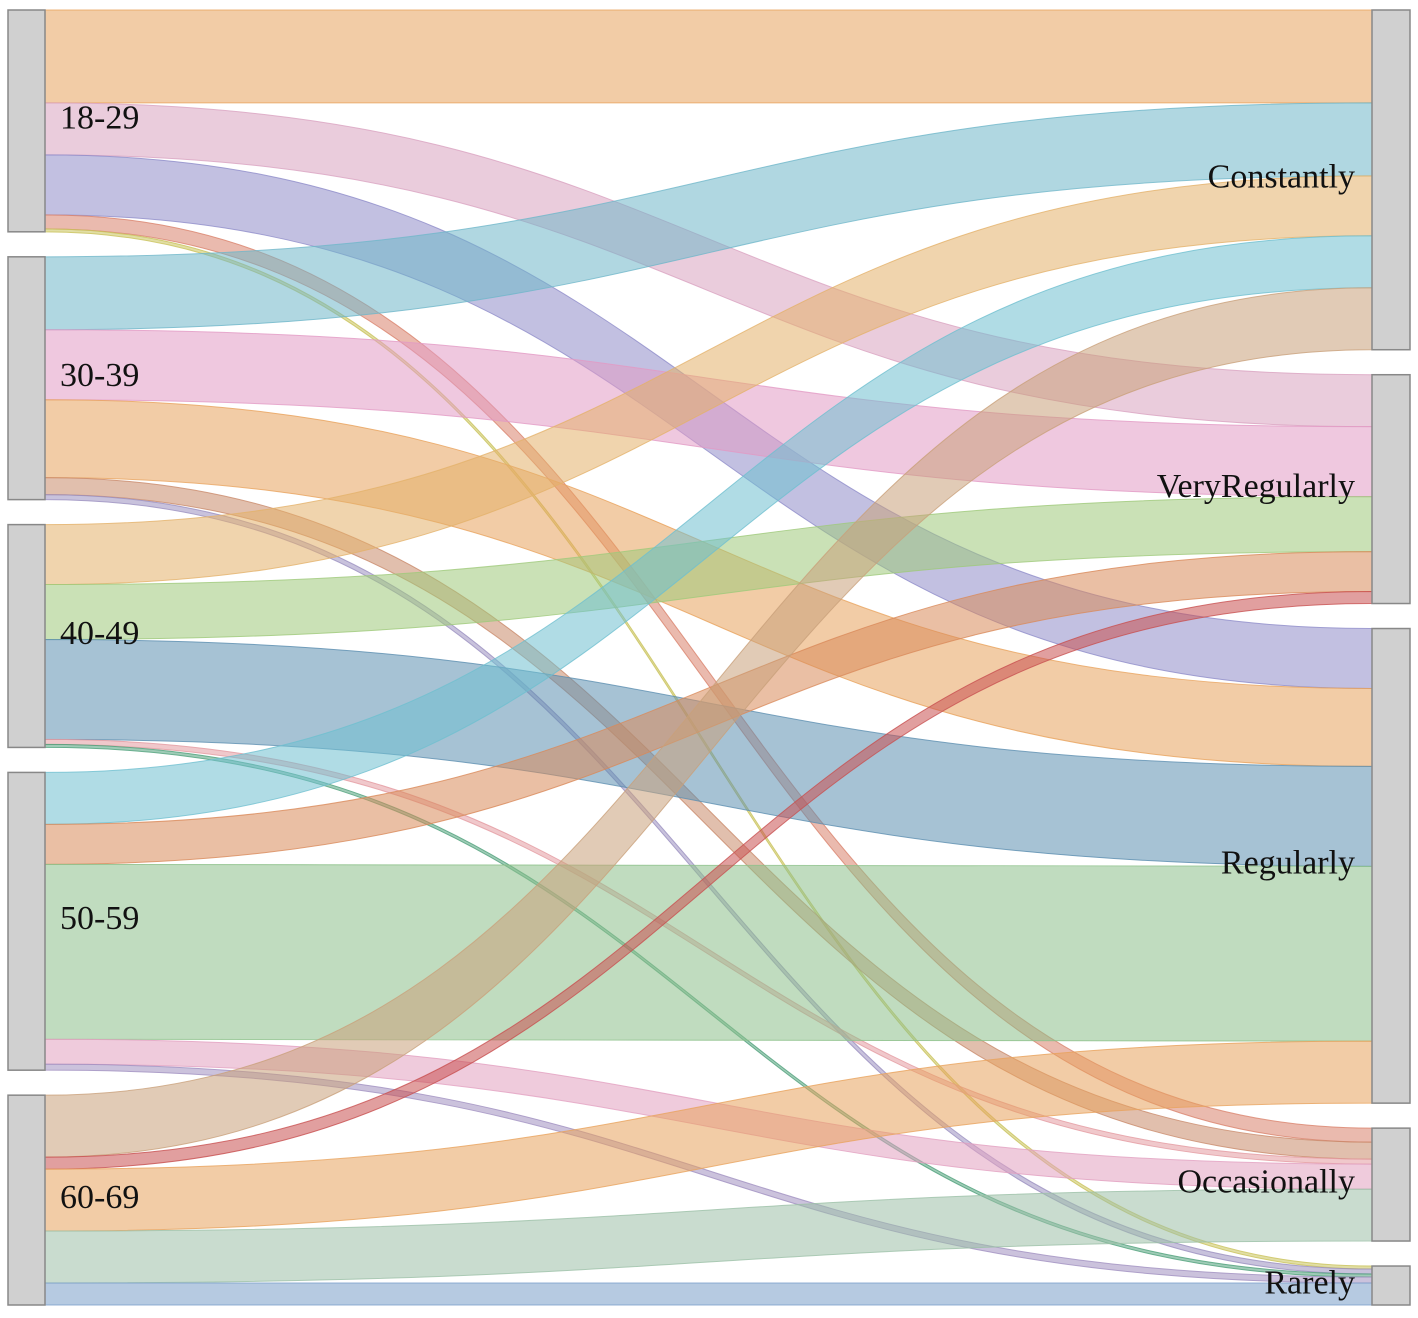 This screenshot has height=1318, width=1418. I want to click on target-label: Constantly, so click(1281, 177).